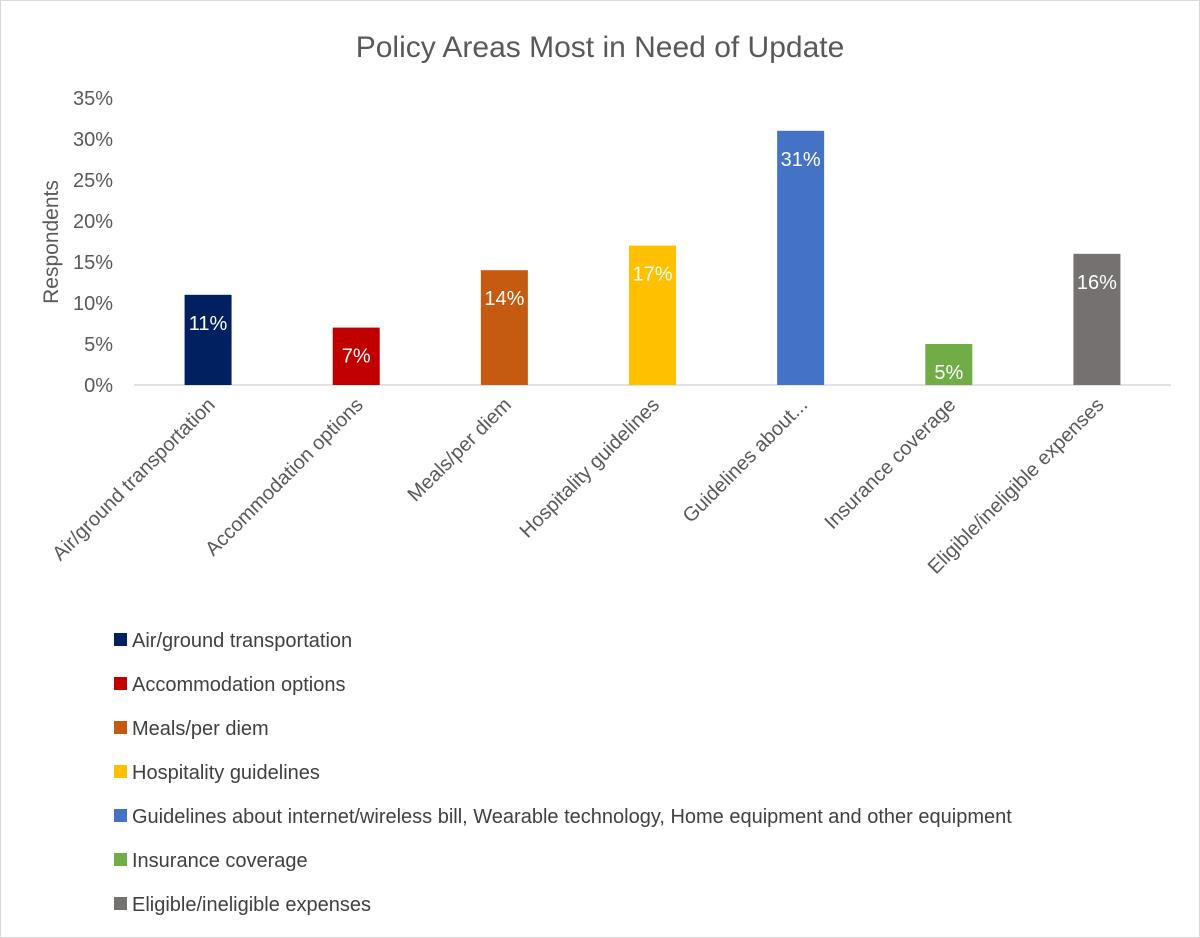  What do you see at coordinates (98, 386) in the screenshot?
I see `y-tick-label: 0%` at bounding box center [98, 386].